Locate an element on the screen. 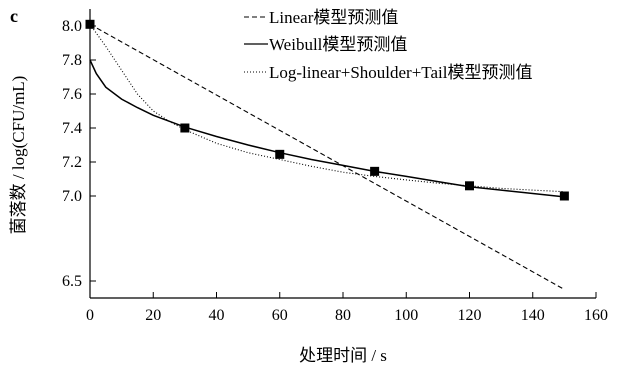 This screenshot has width=622, height=368. y-tick-label: 7.8 is located at coordinates (72, 60).